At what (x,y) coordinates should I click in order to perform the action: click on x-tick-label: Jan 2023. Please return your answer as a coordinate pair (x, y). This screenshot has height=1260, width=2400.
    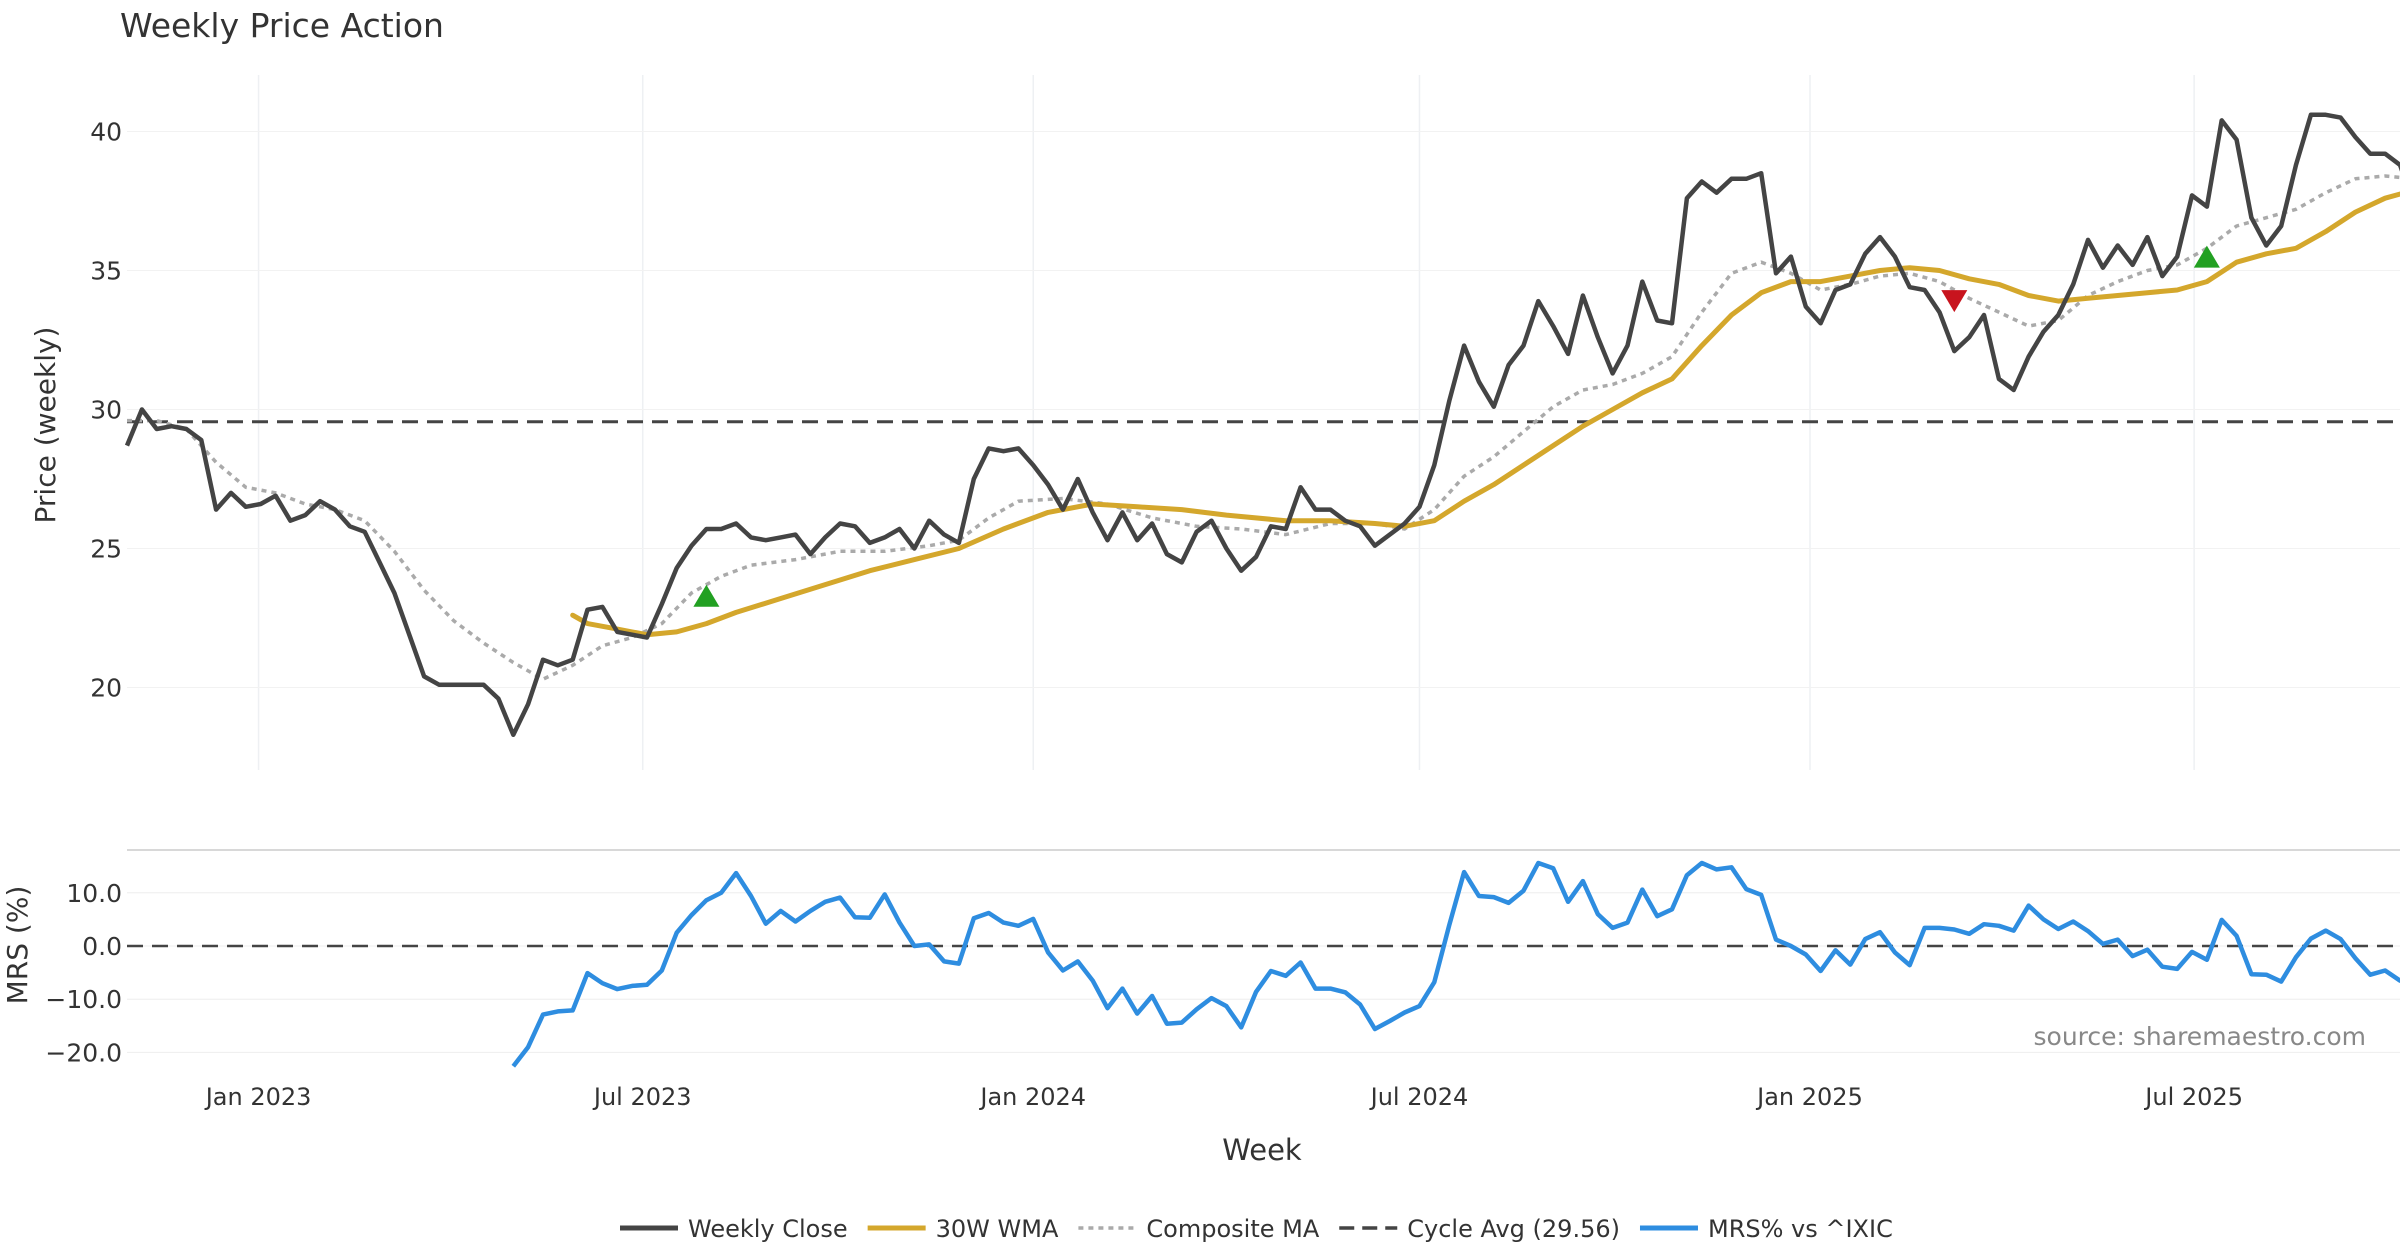
    Looking at the image, I should click on (258, 1097).